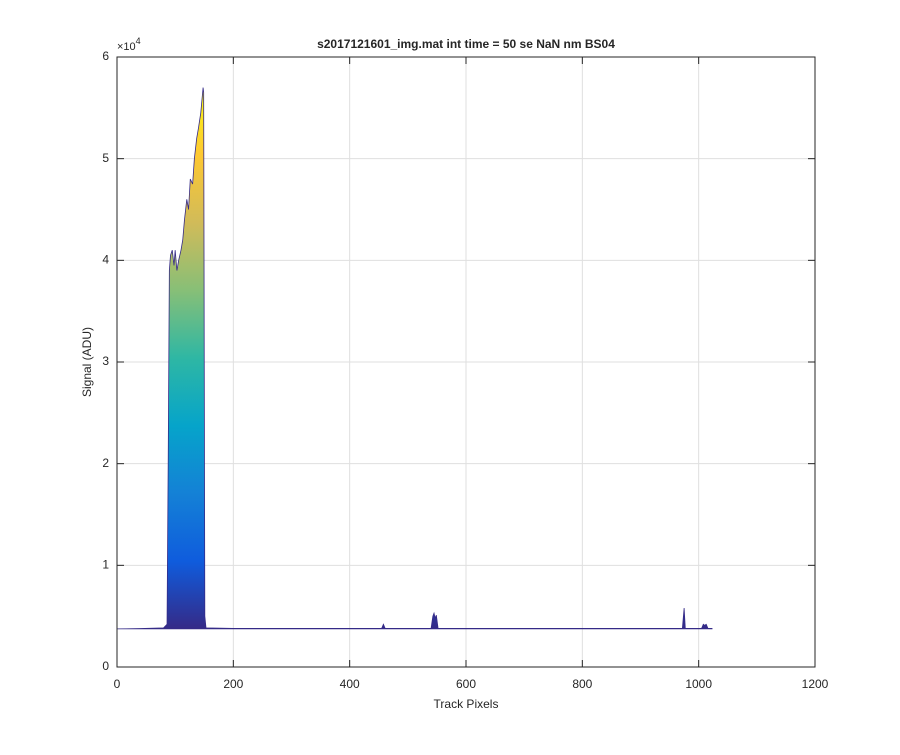  What do you see at coordinates (350, 684) in the screenshot?
I see `x-tick-label: 400` at bounding box center [350, 684].